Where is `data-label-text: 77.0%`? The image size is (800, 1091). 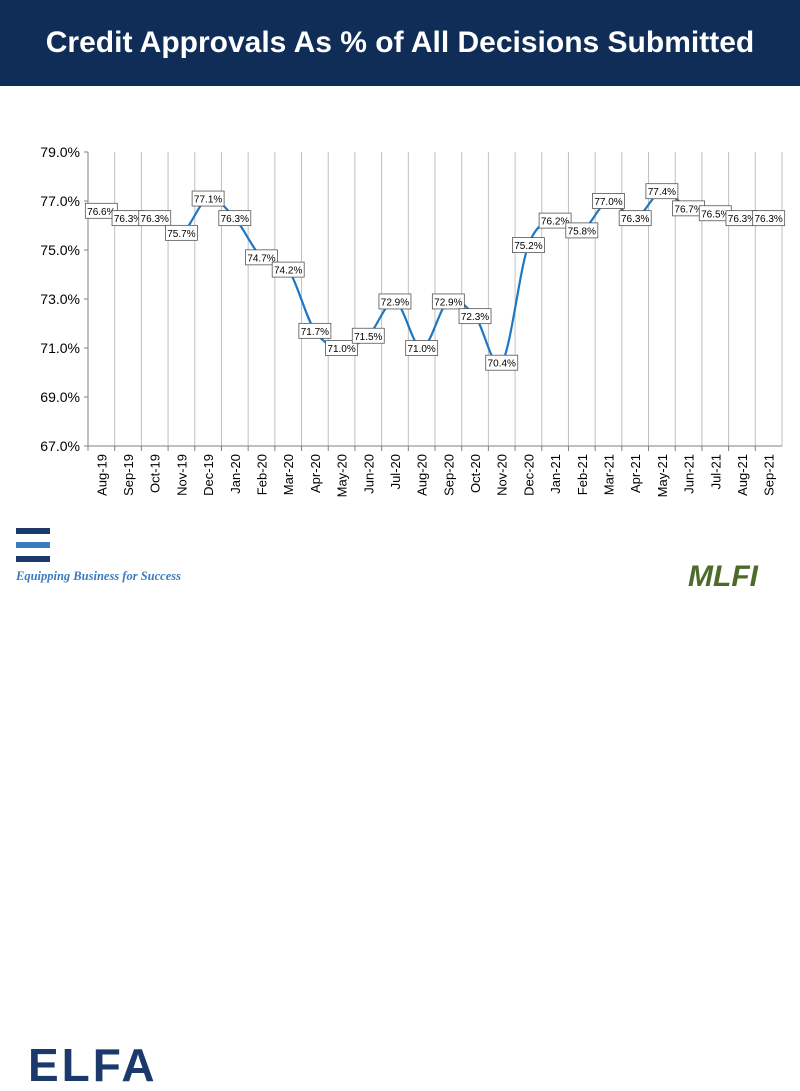 data-label-text: 77.0% is located at coordinates (608, 202).